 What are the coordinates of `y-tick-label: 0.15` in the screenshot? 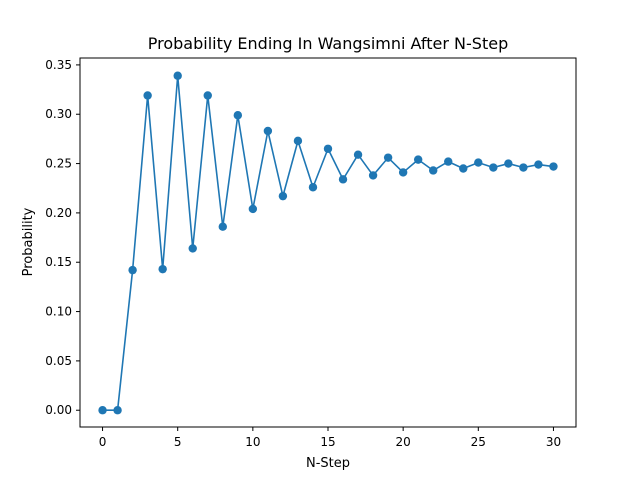 It's located at (58, 262).